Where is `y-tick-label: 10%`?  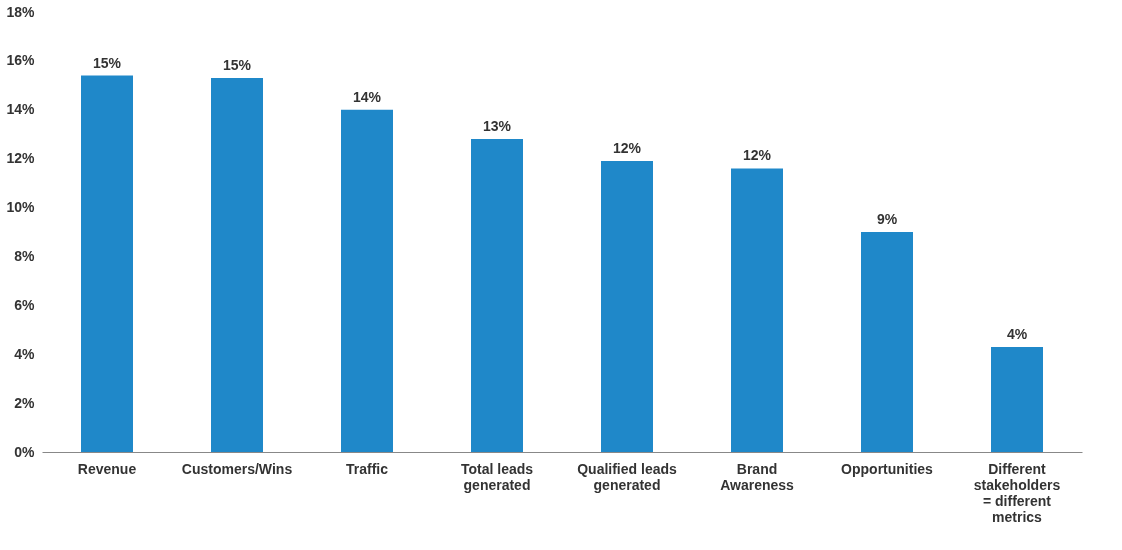 y-tick-label: 10% is located at coordinates (21, 207).